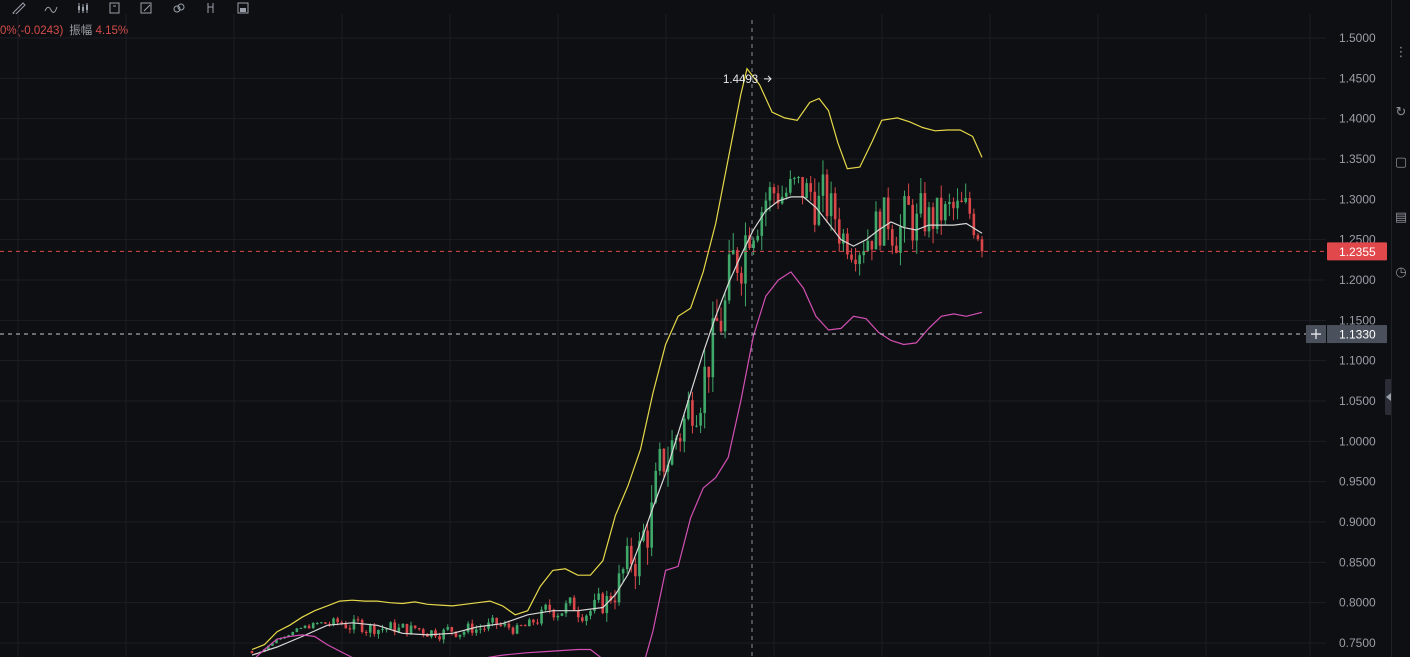 Image resolution: width=1410 pixels, height=657 pixels. Describe the element at coordinates (81, 31) in the screenshot. I see `amplitude-label: 振幅` at that location.